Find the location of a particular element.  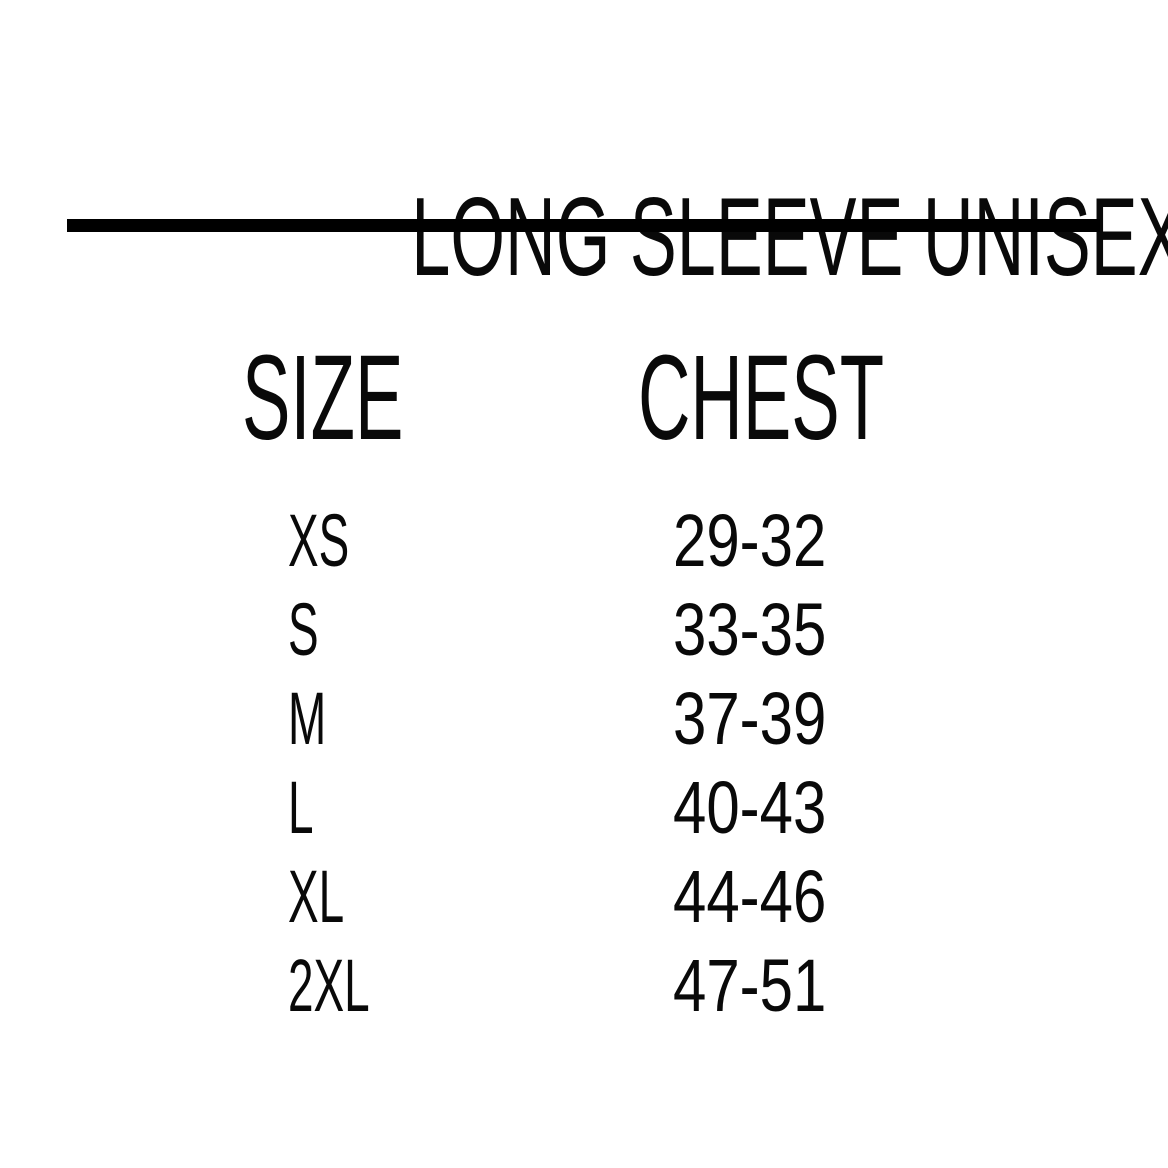

chest-cell: 37-39 is located at coordinates (767, 719).